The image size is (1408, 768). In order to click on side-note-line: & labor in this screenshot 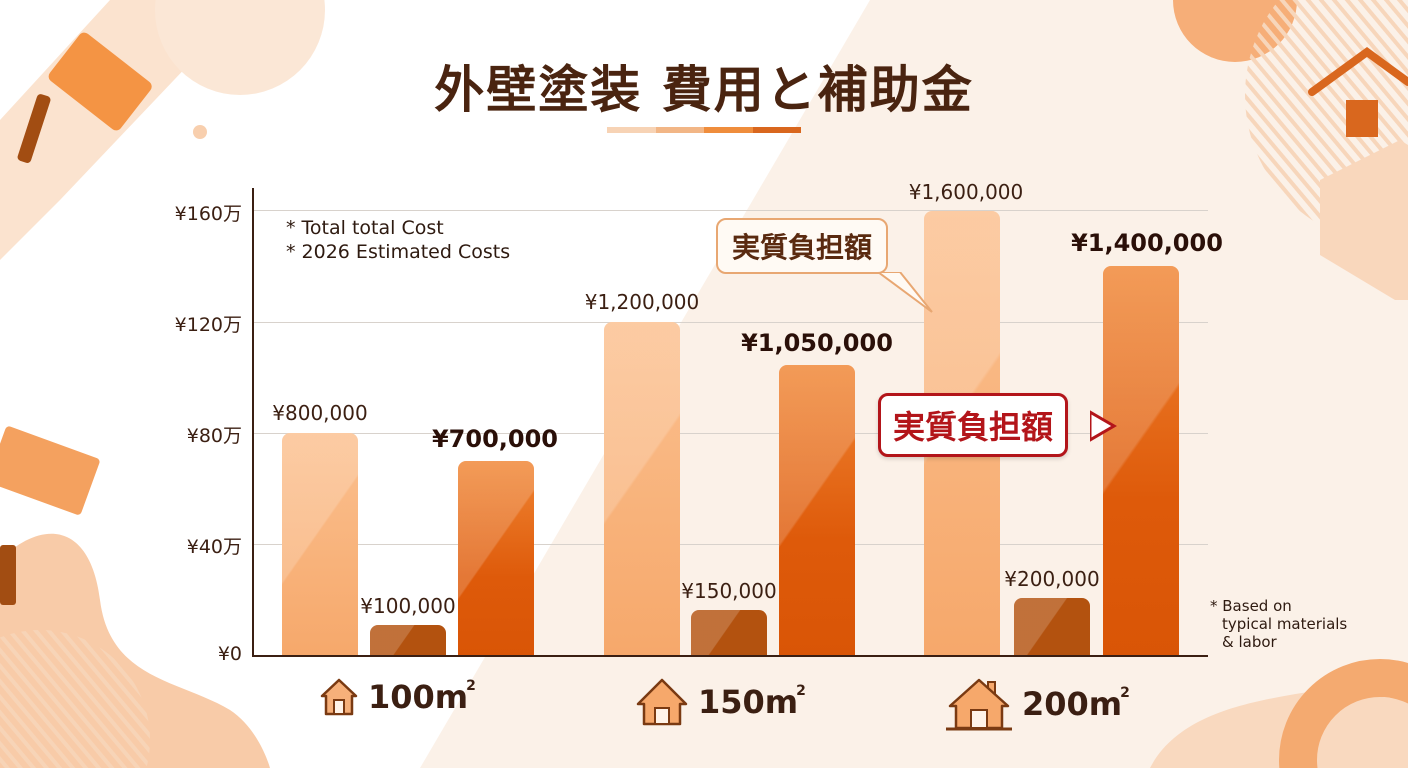, I will do `click(1249, 642)`.